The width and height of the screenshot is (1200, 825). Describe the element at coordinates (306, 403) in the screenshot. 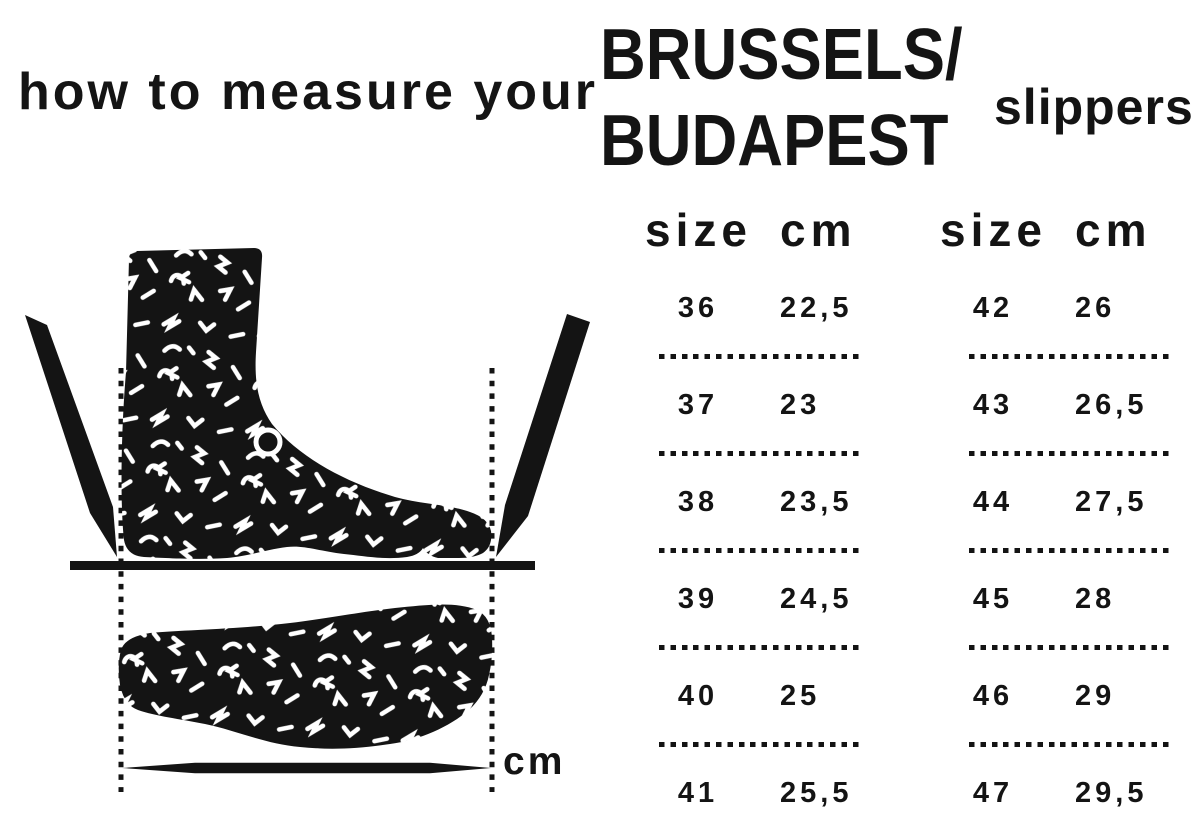

I see `foot-side-view` at that location.